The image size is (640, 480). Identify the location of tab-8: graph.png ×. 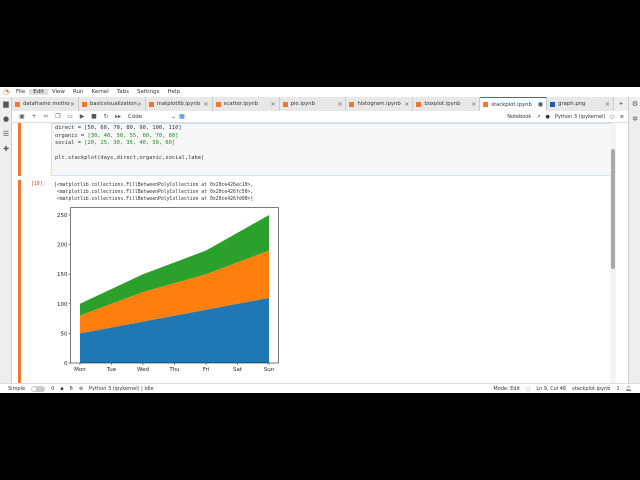
(581, 104).